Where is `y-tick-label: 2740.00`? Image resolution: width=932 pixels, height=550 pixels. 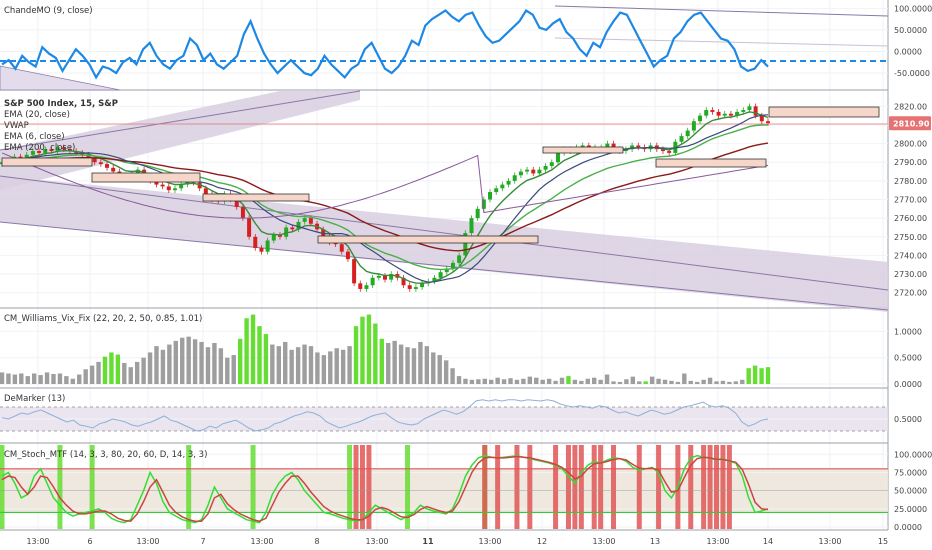
y-tick-label: 2740.00 is located at coordinates (910, 255).